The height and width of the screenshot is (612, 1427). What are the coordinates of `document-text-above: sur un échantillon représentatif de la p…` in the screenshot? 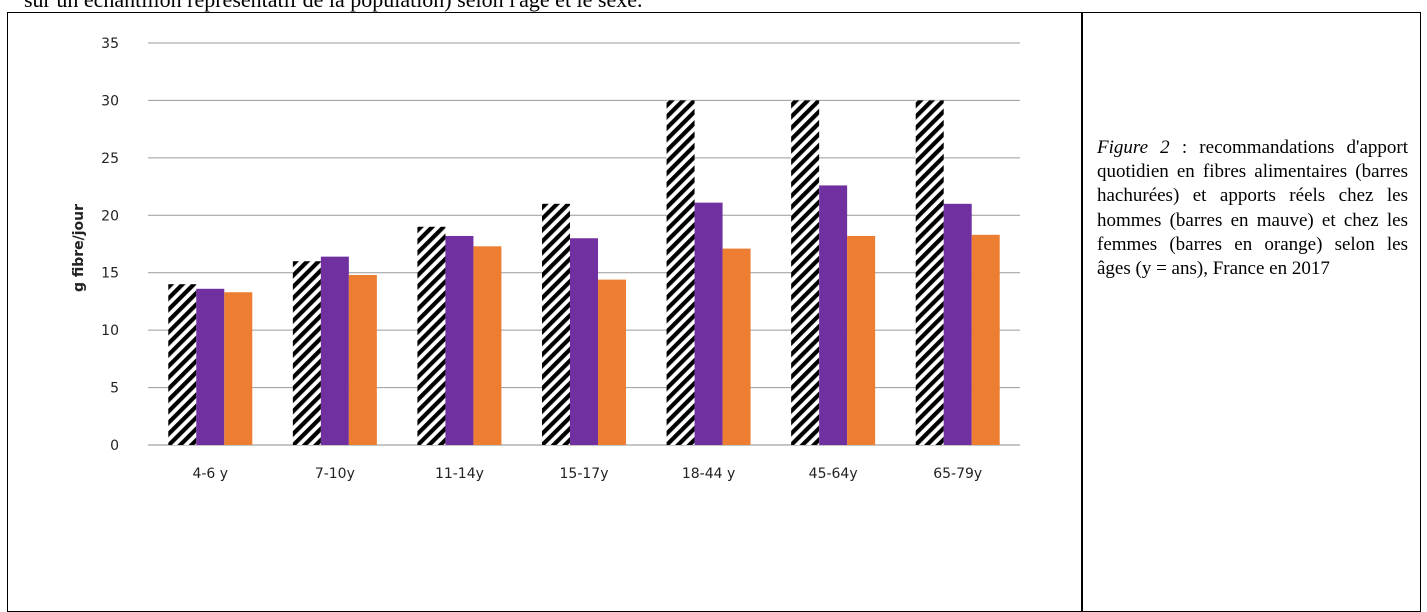 It's located at (333, 6).